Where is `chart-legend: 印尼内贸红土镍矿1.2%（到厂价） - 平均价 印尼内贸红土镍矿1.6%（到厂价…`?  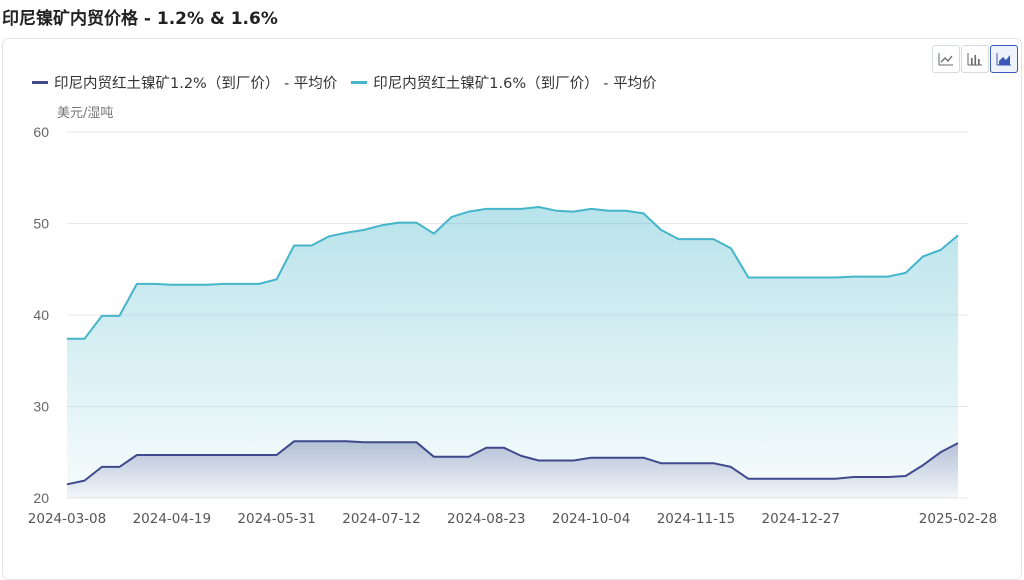
chart-legend: 印尼内贸红土镍矿1.2%（到厂价） - 平均价 印尼内贸红土镍矿1.6%（到厂价… is located at coordinates (351, 82).